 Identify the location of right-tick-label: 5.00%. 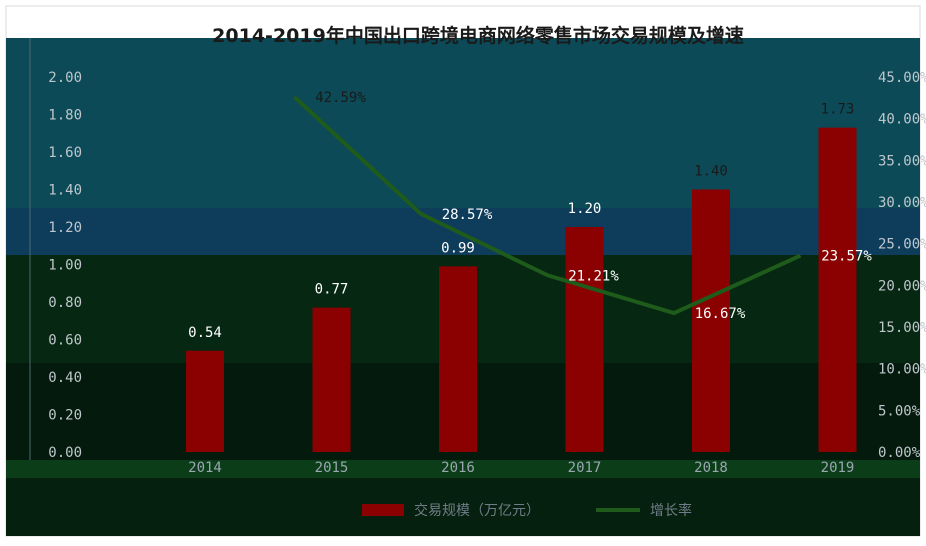
(899, 411).